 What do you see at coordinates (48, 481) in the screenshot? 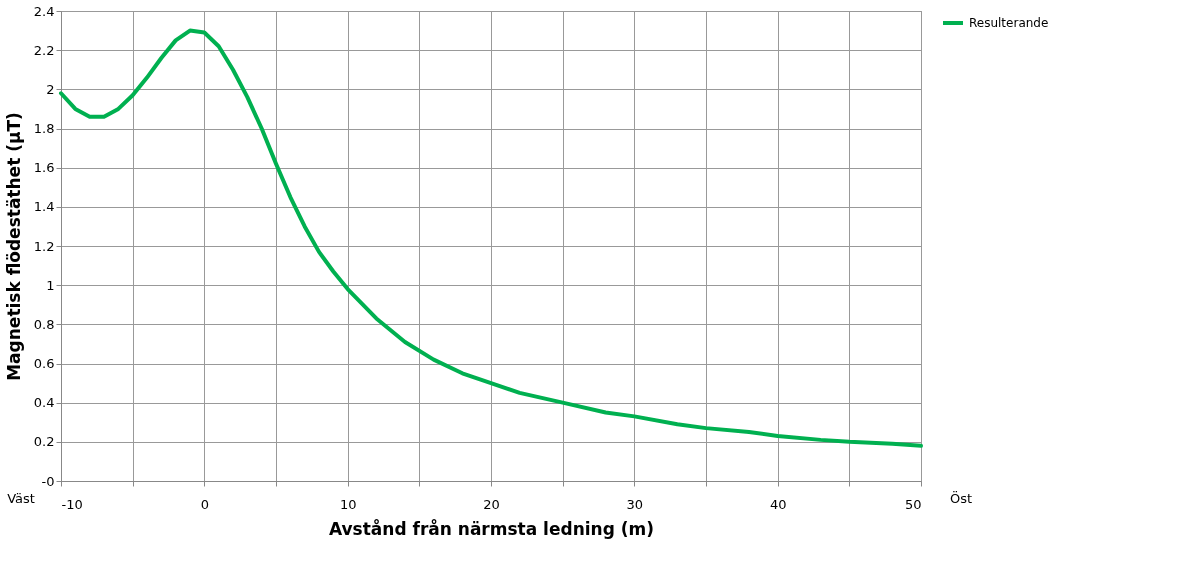
I see `y-tick-label: -0` at bounding box center [48, 481].